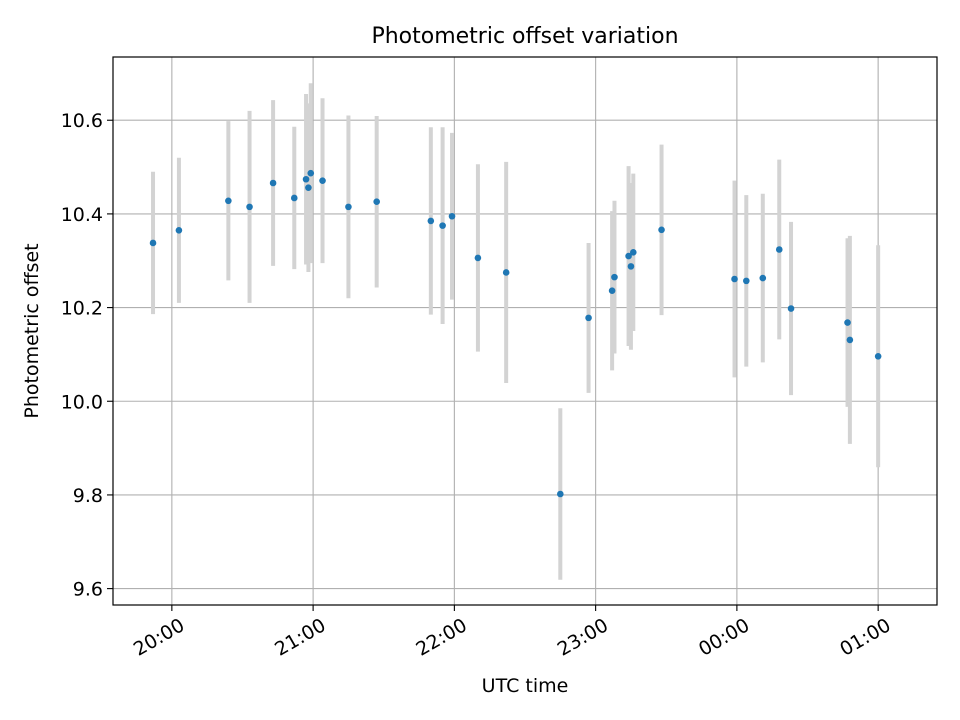 This screenshot has width=960, height=720. What do you see at coordinates (512, 633) in the screenshot?
I see `x-axis-ticks: 20:00 21:00 22:00 23:00 00:00 01:00` at bounding box center [512, 633].